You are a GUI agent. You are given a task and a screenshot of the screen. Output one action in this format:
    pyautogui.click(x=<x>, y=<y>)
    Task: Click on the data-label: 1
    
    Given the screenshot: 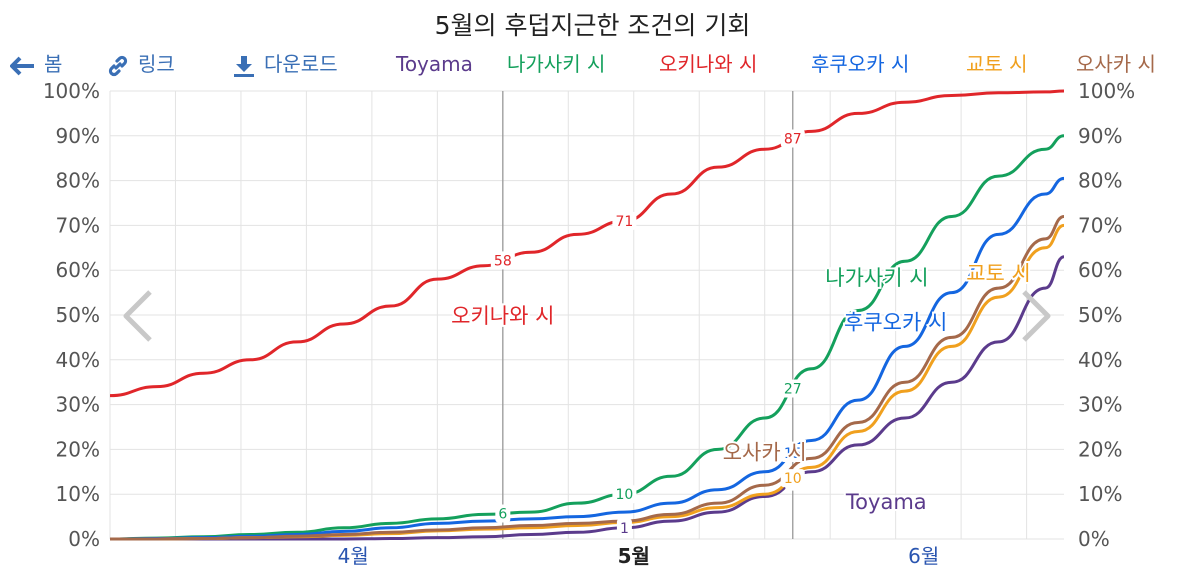 What is the action you would take?
    pyautogui.click(x=624, y=529)
    